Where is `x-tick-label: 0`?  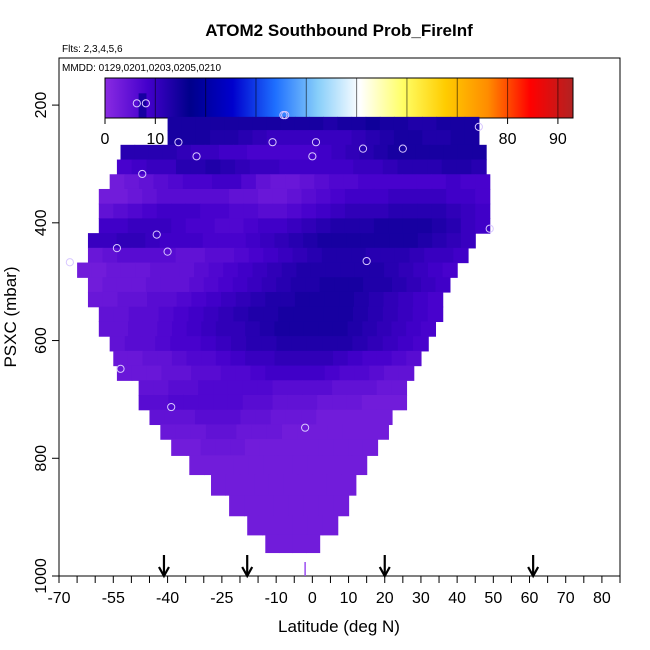
x-tick-label: 0 is located at coordinates (312, 598).